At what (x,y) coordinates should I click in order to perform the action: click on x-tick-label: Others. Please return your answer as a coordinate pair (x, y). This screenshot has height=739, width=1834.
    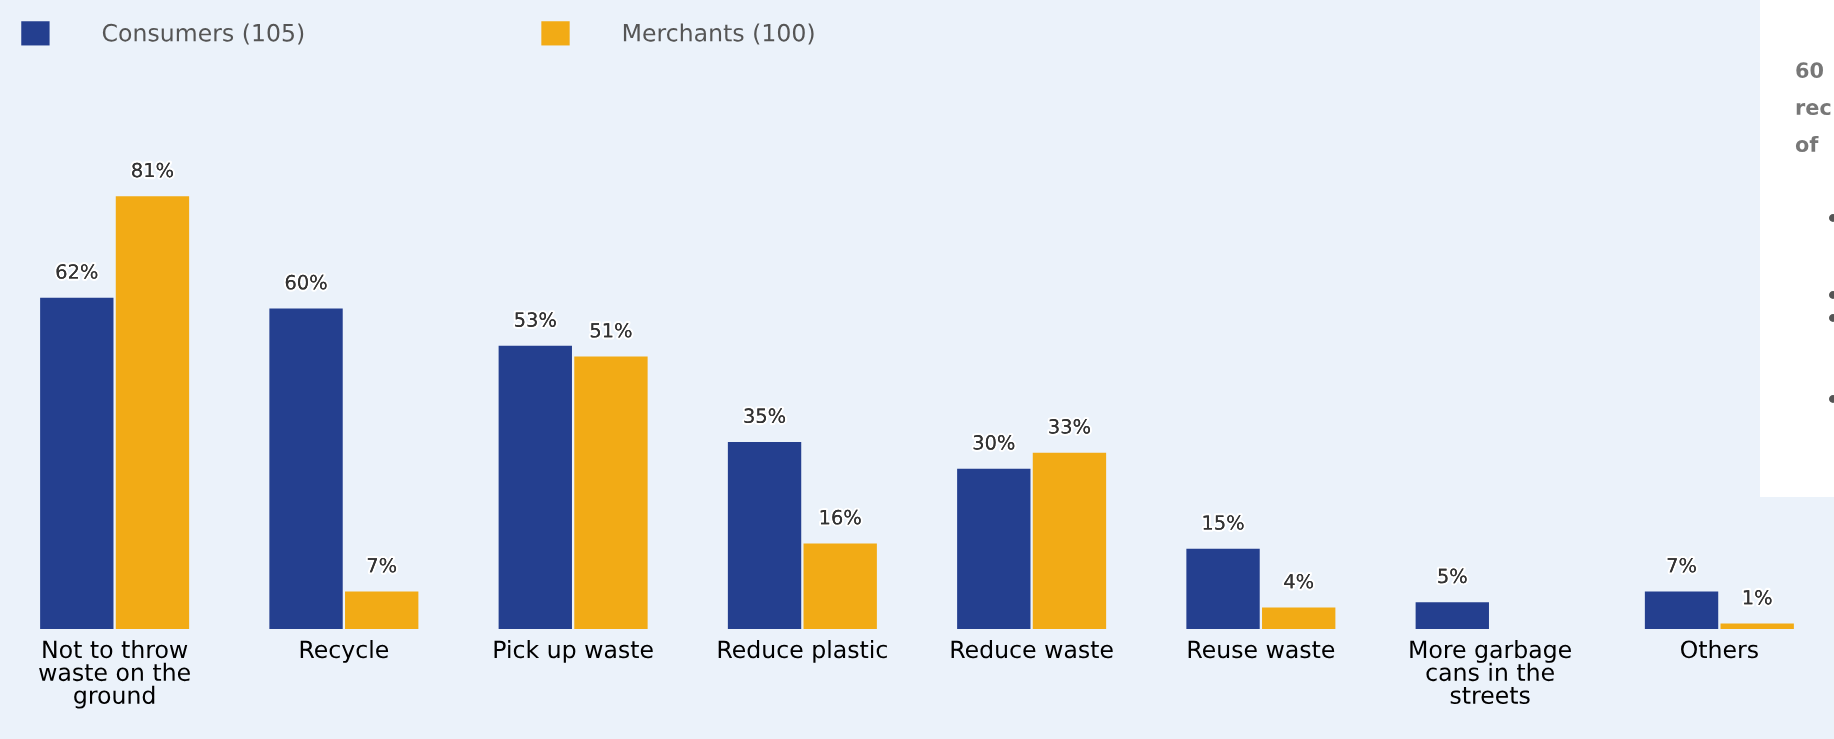
    Looking at the image, I should click on (1719, 649).